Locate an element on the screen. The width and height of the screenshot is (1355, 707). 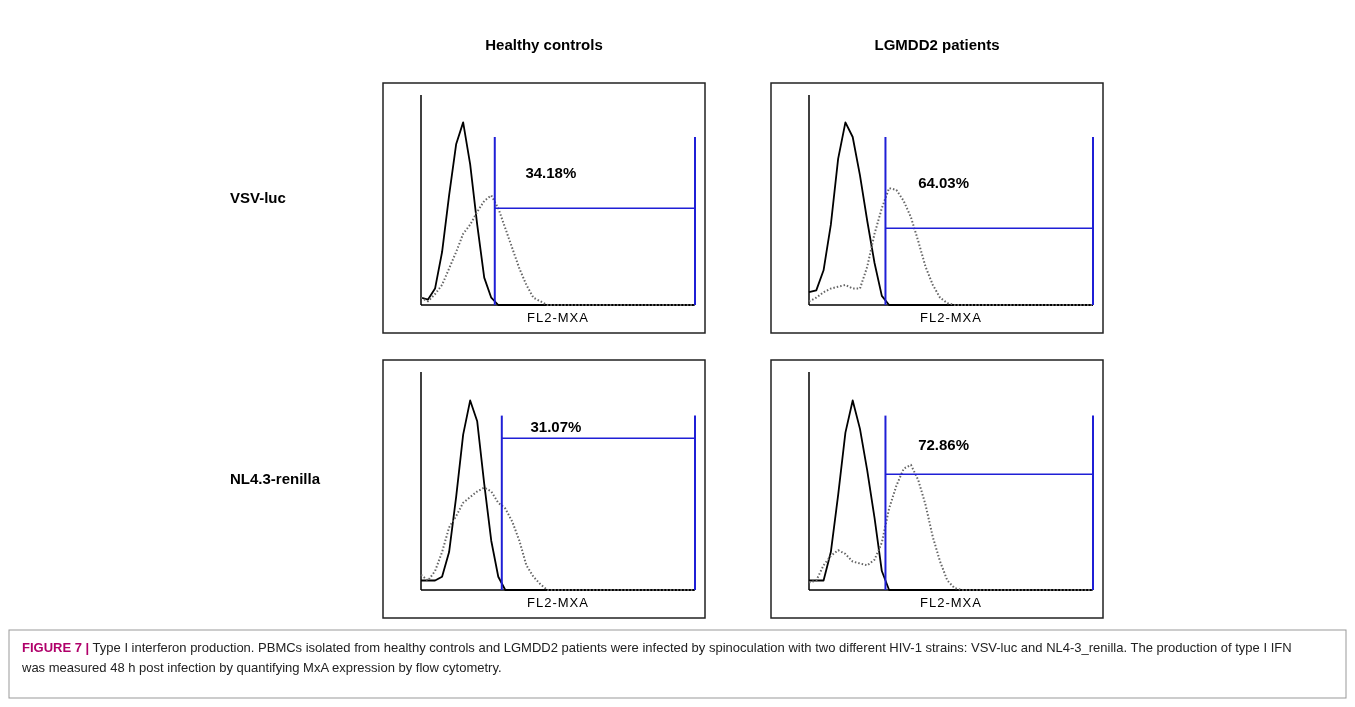
y-axis-title: VSV-luc is located at coordinates (258, 197).